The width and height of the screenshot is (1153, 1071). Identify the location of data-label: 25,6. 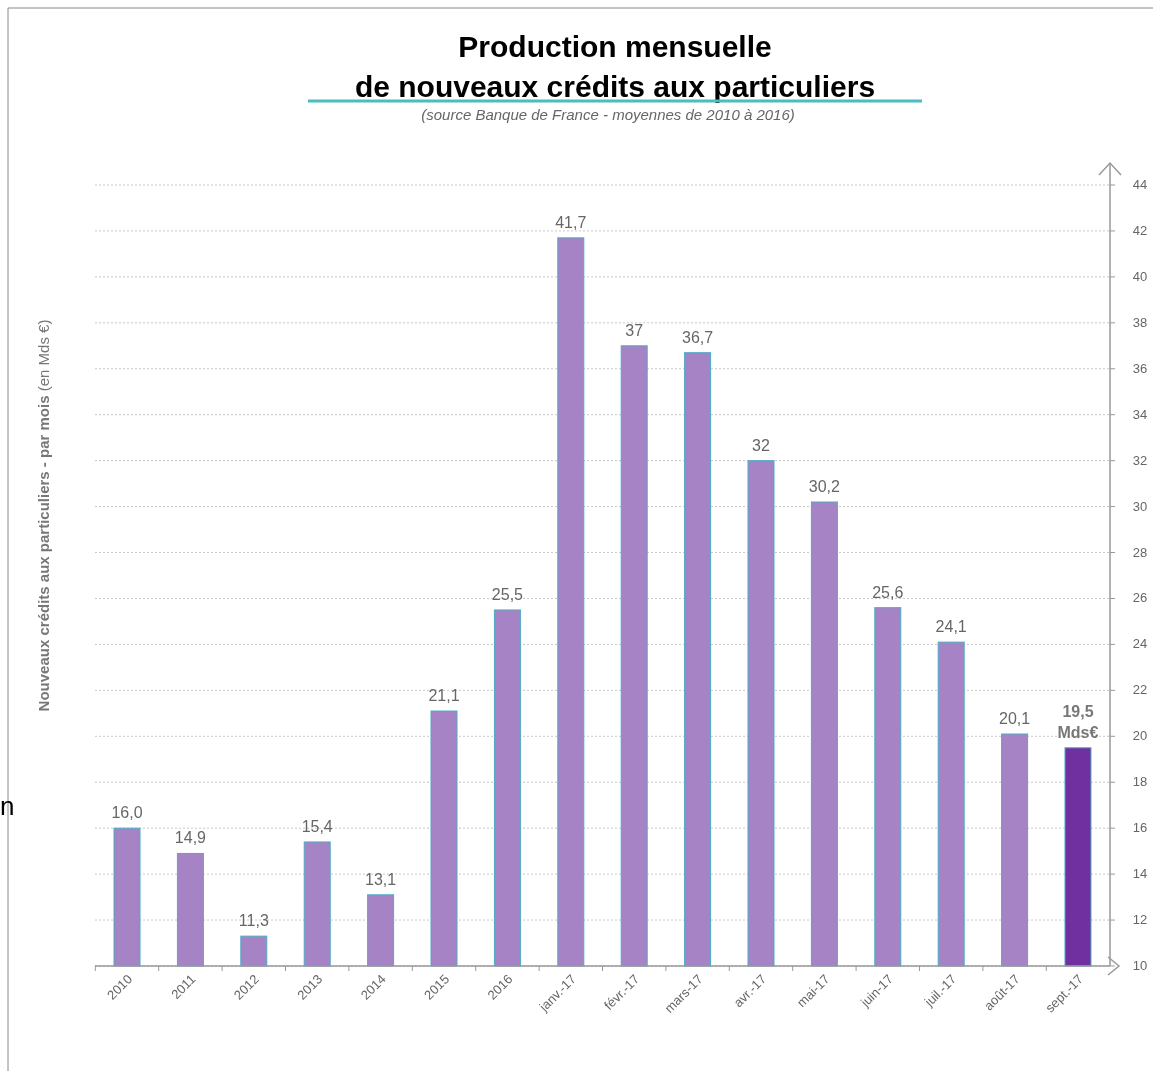
(888, 592).